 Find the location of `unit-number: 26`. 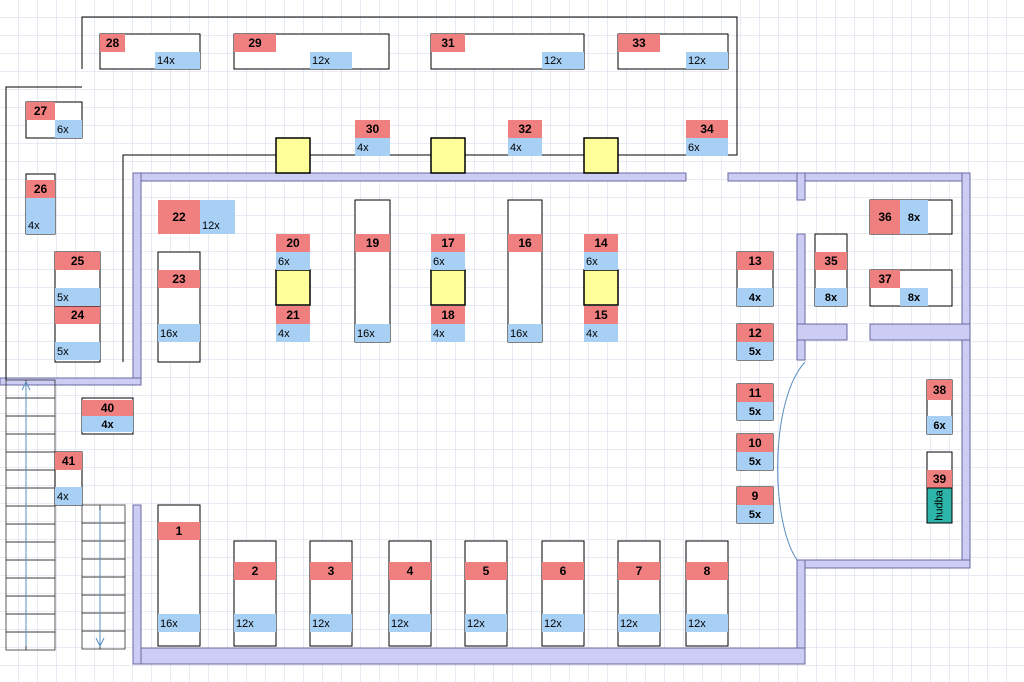

unit-number: 26 is located at coordinates (41, 189).